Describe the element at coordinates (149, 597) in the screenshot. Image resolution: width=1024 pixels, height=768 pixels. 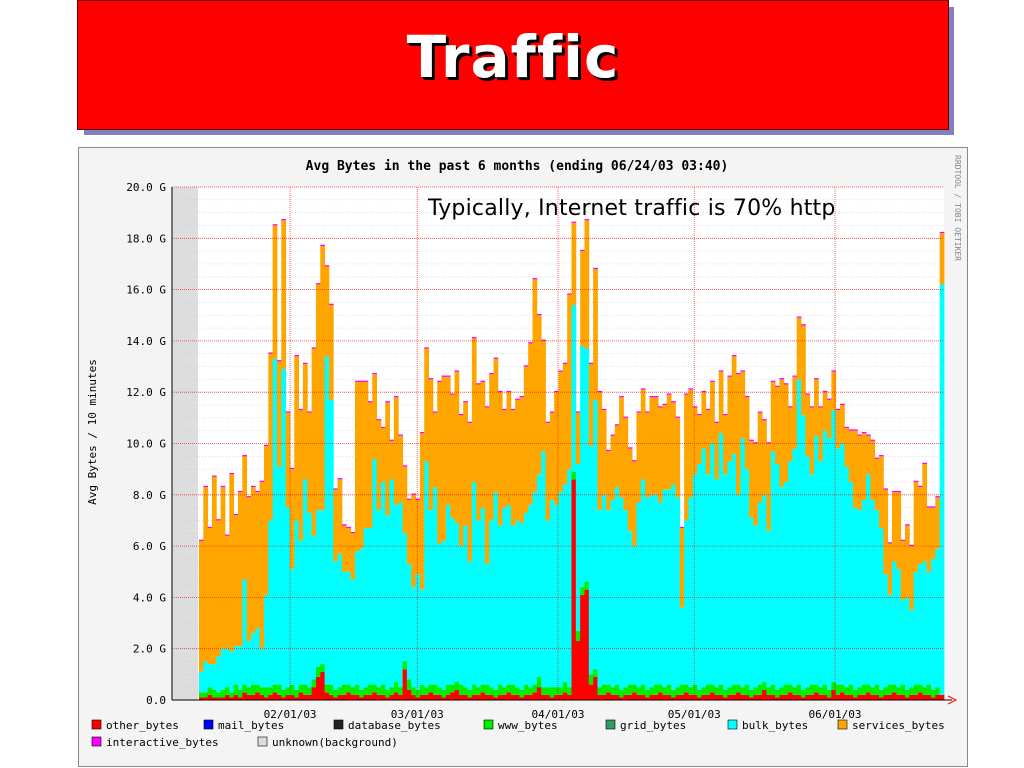
I see `y-tick-label: 4.0 G` at that location.